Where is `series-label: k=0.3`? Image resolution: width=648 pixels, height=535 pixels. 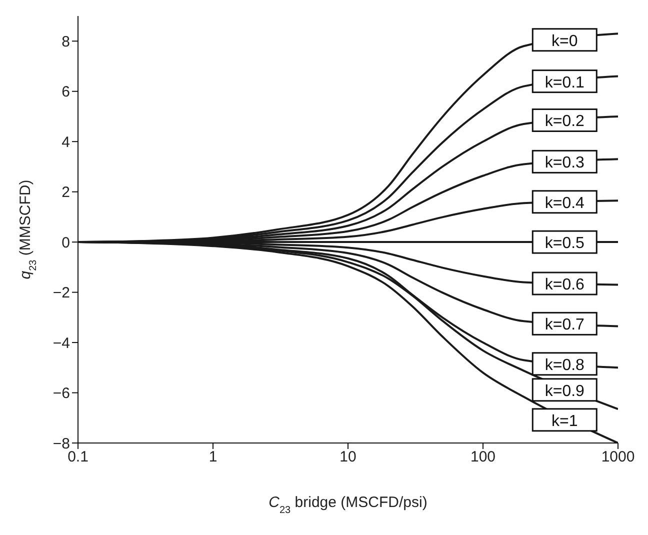
series-label: k=0.3 is located at coordinates (564, 163).